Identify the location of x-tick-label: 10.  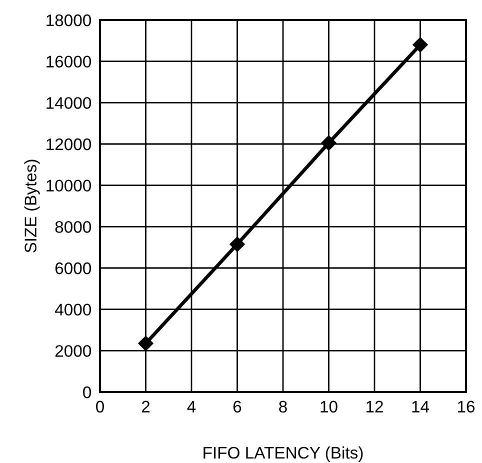
(329, 406).